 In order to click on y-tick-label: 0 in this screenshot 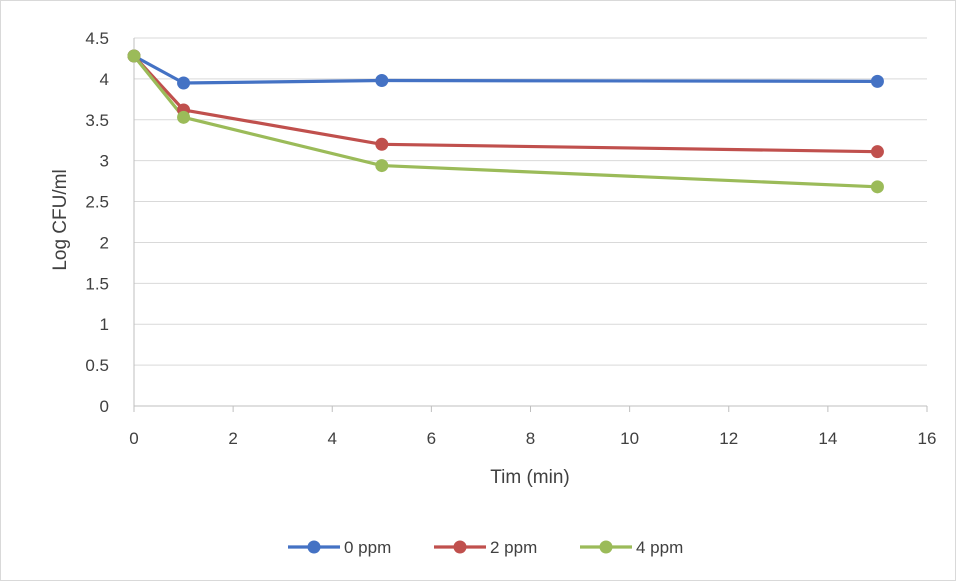, I will do `click(104, 406)`.